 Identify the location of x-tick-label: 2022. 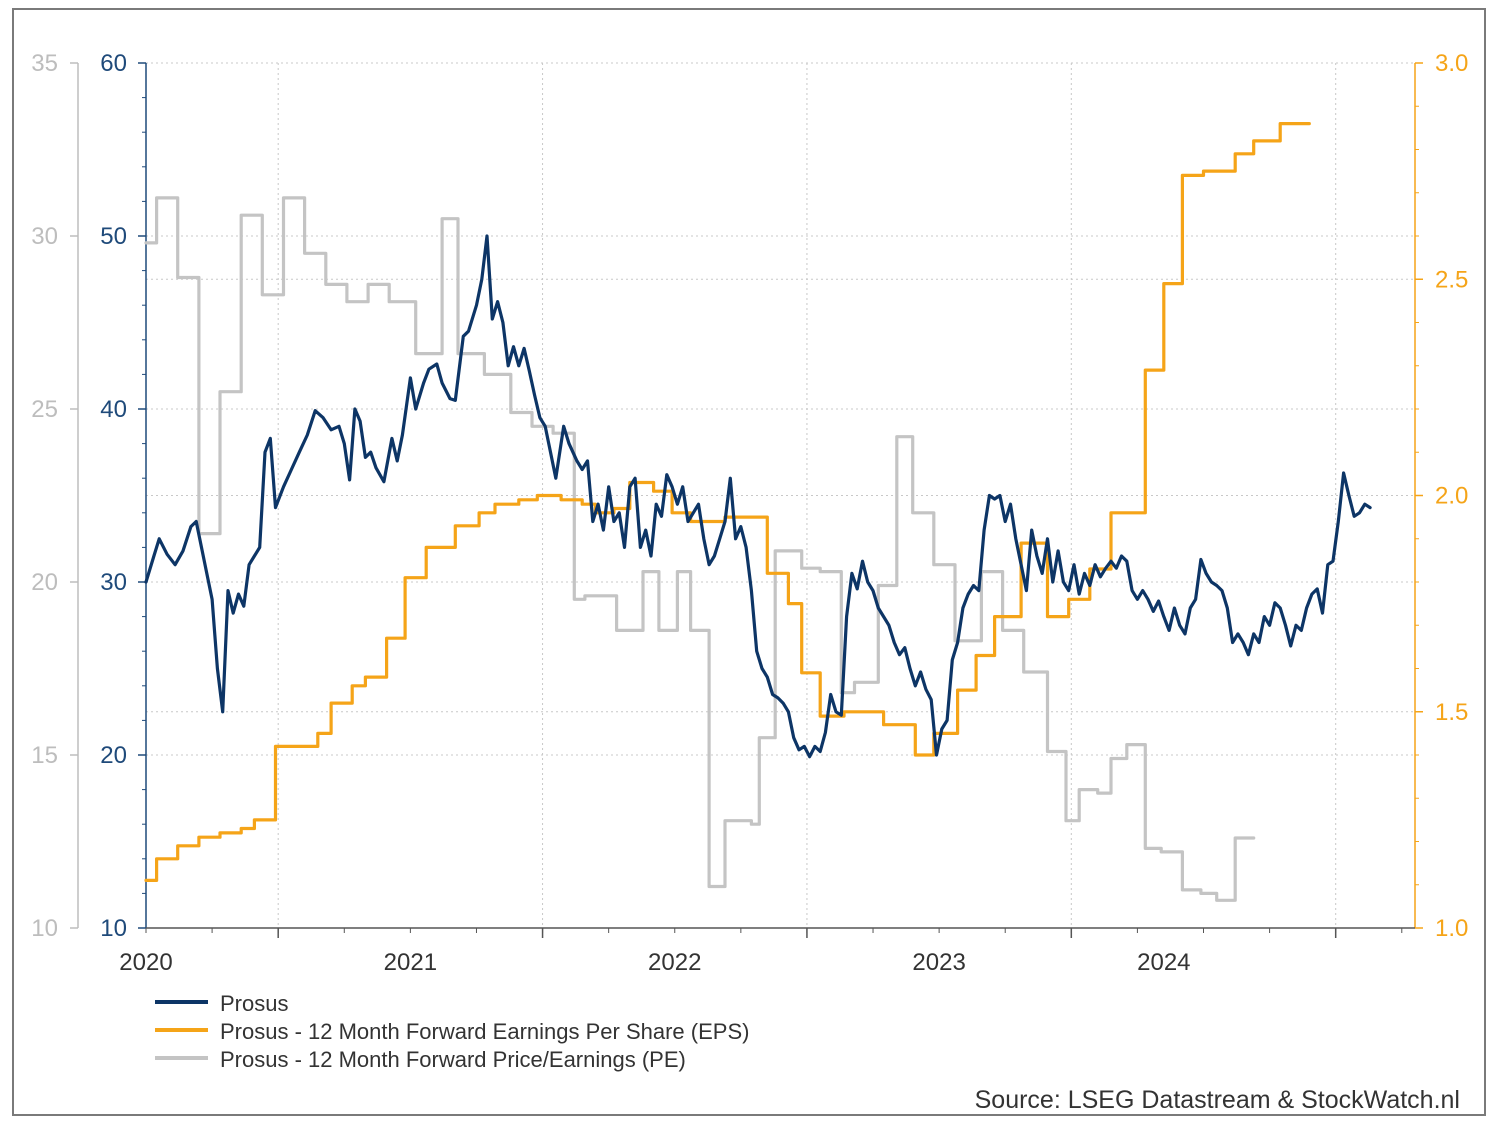
(674, 962).